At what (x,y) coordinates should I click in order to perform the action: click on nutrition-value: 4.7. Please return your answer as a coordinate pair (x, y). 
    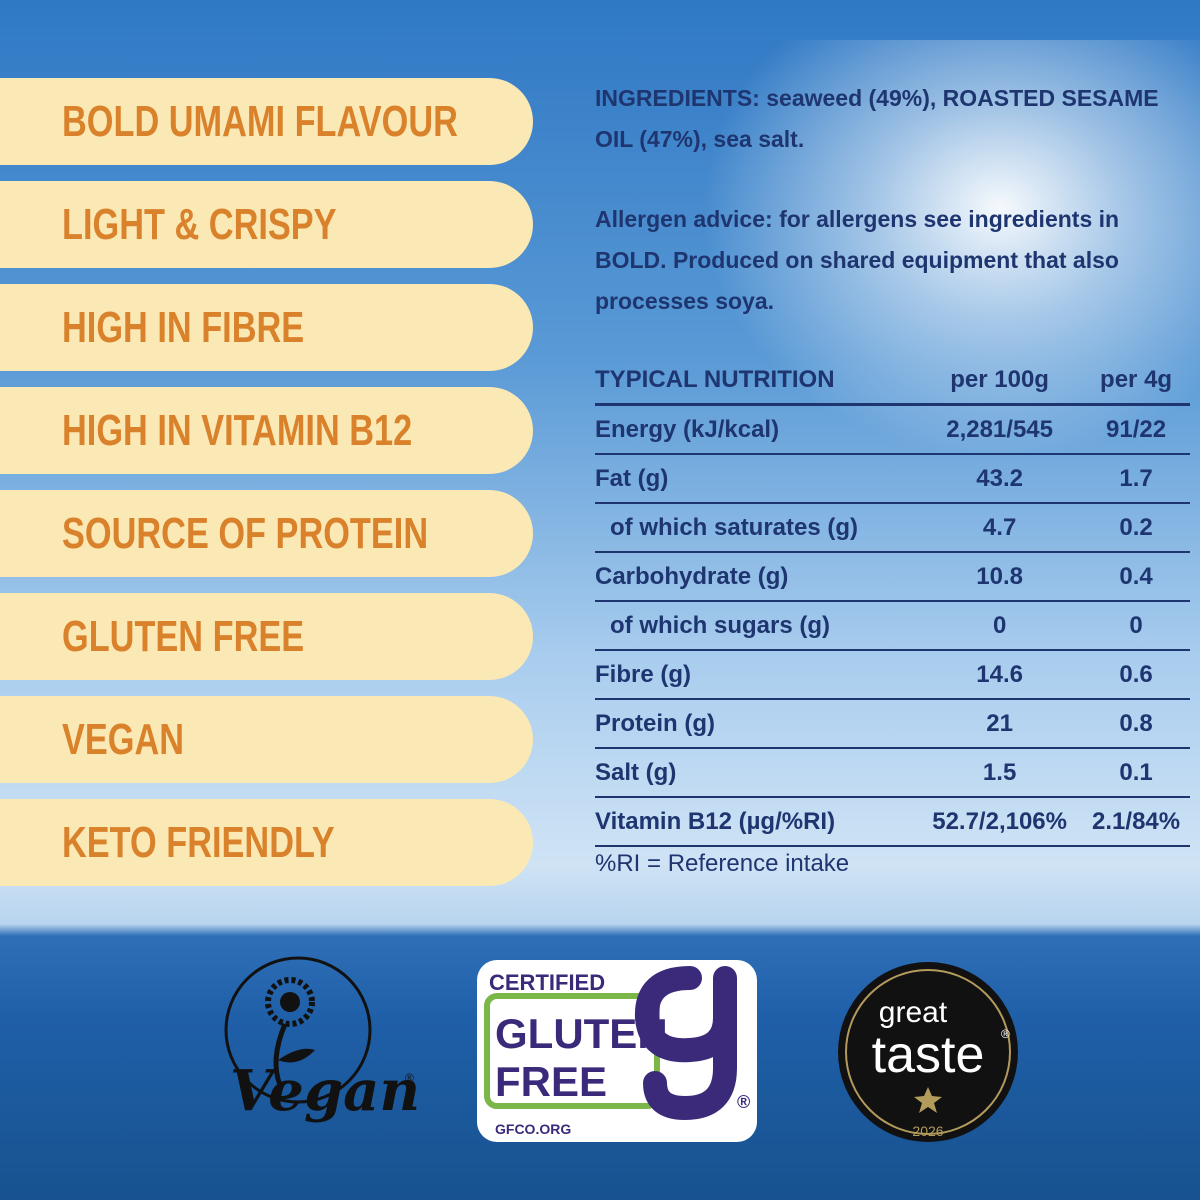
    Looking at the image, I should click on (1000, 528).